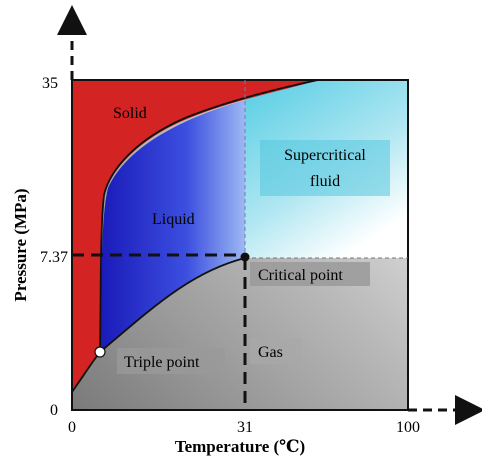 The image size is (482, 456). I want to click on gas-label-box, so click(276, 351).